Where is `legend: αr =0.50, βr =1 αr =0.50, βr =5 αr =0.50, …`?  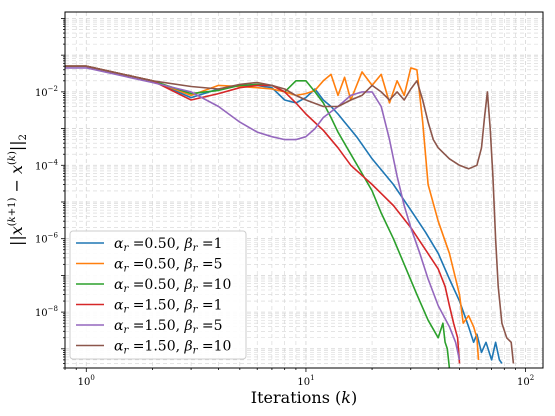 legend: αr =0.50, βr =1 αr =0.50, βr =5 αr =0.50, … is located at coordinates (158, 295).